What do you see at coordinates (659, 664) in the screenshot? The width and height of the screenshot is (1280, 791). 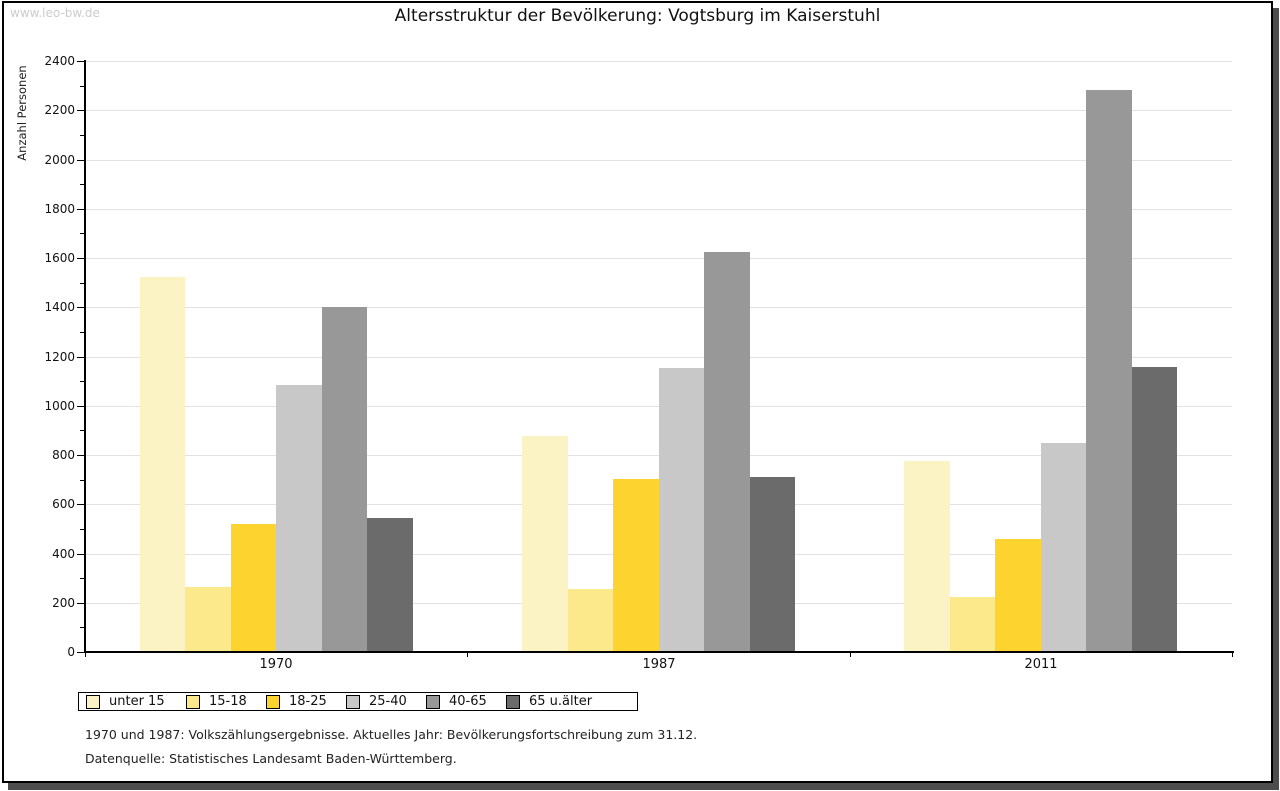 I see `x-category-label: 1987` at bounding box center [659, 664].